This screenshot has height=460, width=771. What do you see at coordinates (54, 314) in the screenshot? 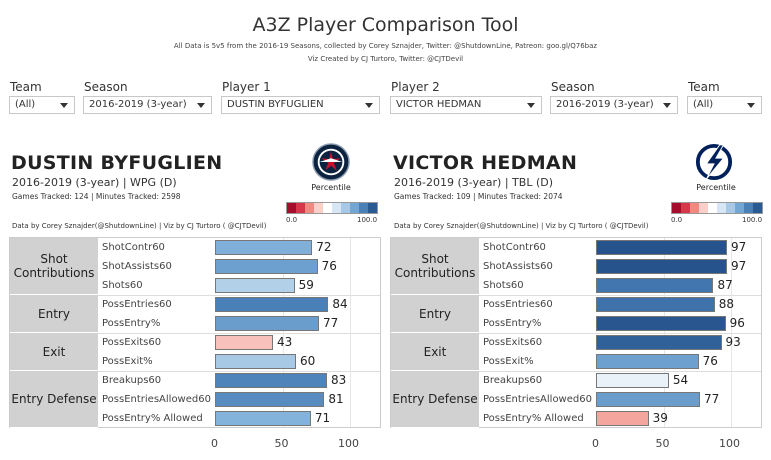
I see `category-label: Entry` at bounding box center [54, 314].